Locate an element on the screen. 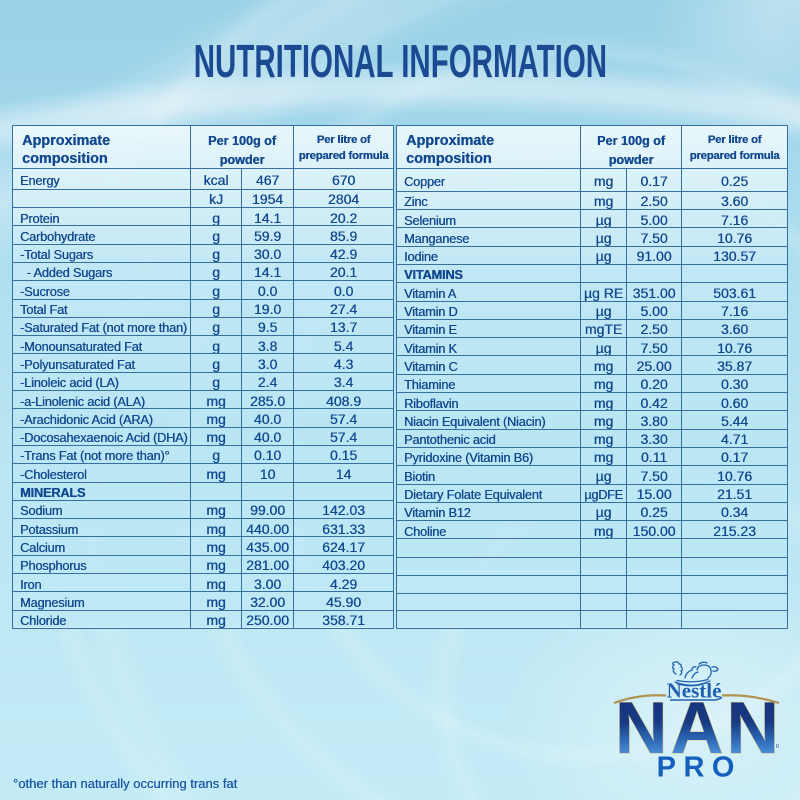  svg-text: PRO is located at coordinates (699, 768).